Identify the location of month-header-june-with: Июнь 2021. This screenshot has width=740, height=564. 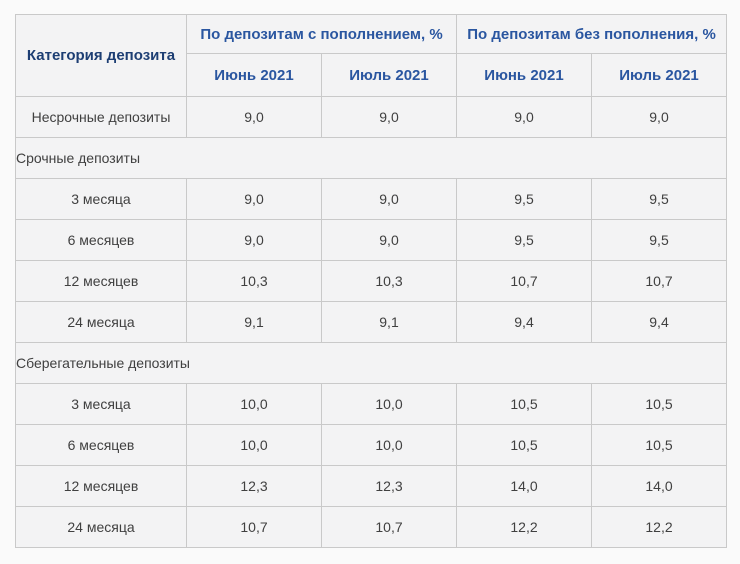
(254, 75).